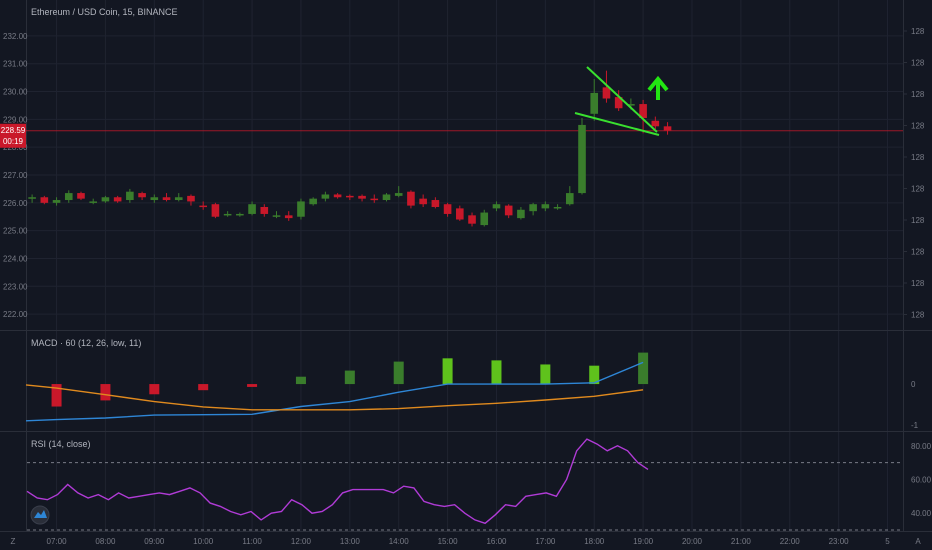  I want to click on time-axis-label: 11:00, so click(252, 541).